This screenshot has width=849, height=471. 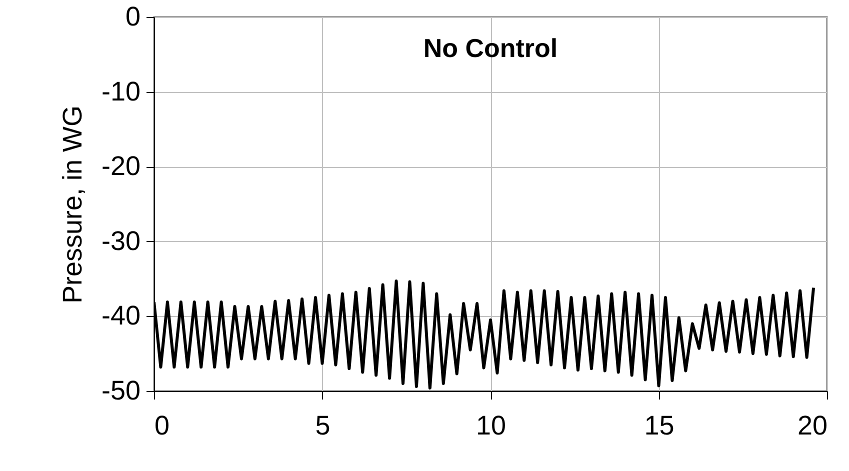 What do you see at coordinates (72, 204) in the screenshot?
I see `y-axis-title: Pressure, in WG` at bounding box center [72, 204].